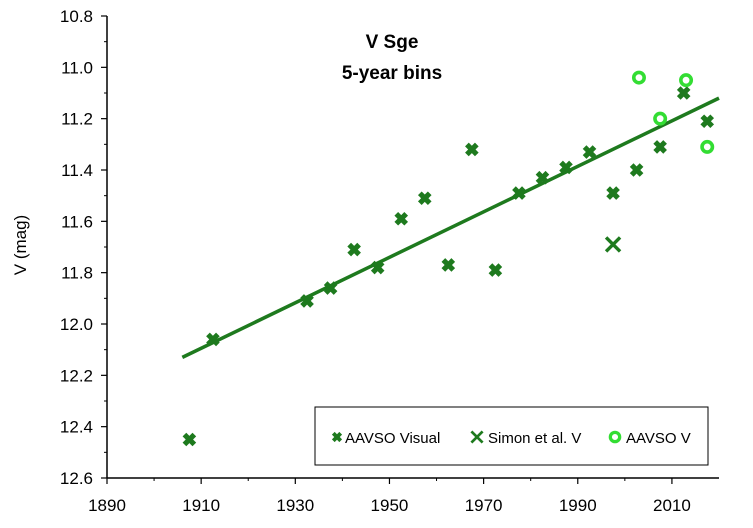 This screenshot has height=528, width=753. What do you see at coordinates (77, 119) in the screenshot?
I see `y-tick-label: 11.2` at bounding box center [77, 119].